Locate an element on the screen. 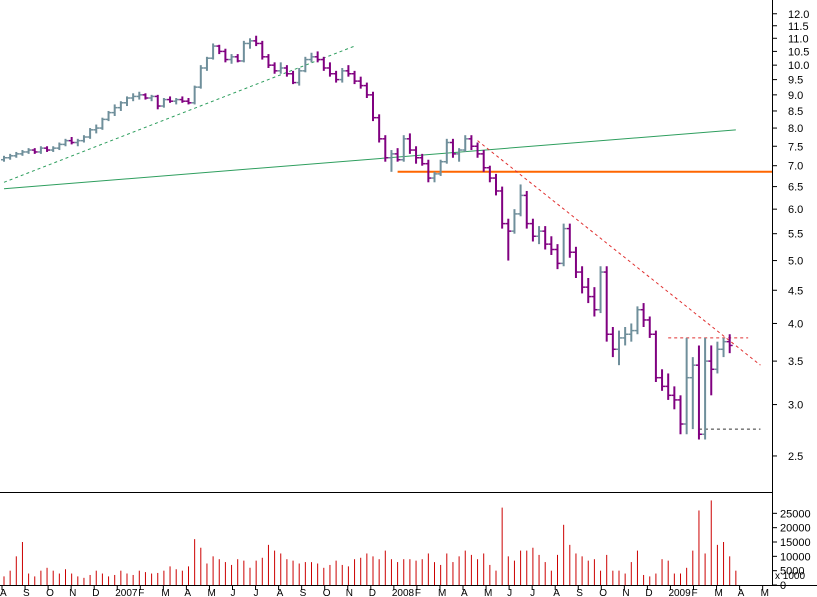 The width and height of the screenshot is (817, 597). x-tick-label: D is located at coordinates (372, 592).